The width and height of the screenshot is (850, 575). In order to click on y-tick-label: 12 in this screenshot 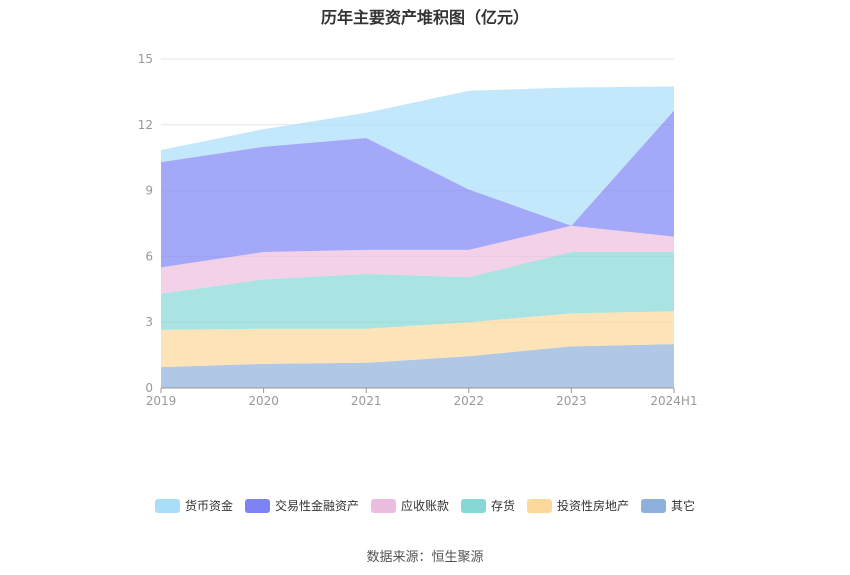, I will do `click(145, 125)`.